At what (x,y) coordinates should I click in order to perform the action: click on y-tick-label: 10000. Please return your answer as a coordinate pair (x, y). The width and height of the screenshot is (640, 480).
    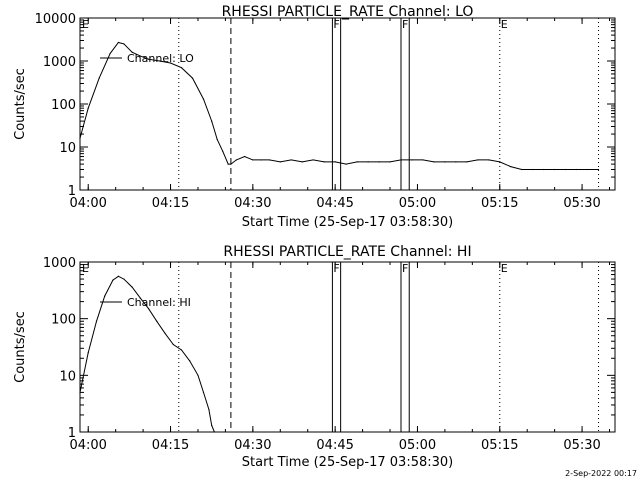
    Looking at the image, I should click on (55, 19).